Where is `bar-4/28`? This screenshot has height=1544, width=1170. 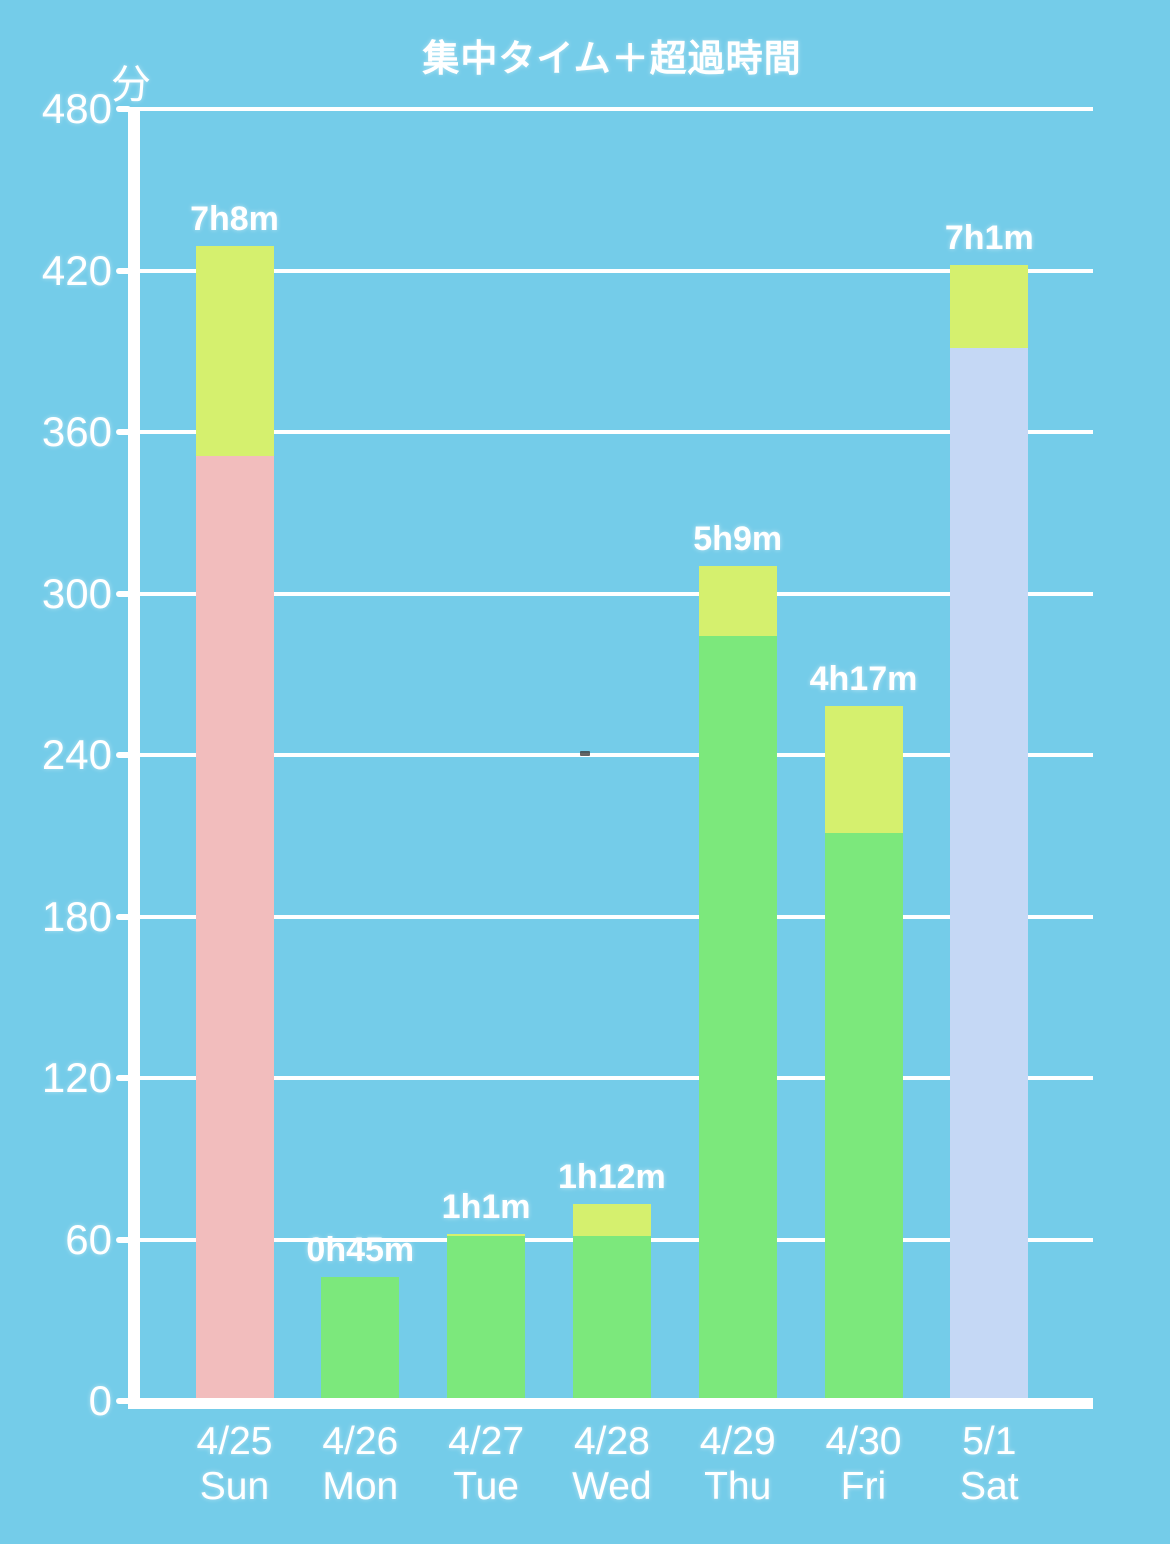
bar-4/28 is located at coordinates (611, 1301).